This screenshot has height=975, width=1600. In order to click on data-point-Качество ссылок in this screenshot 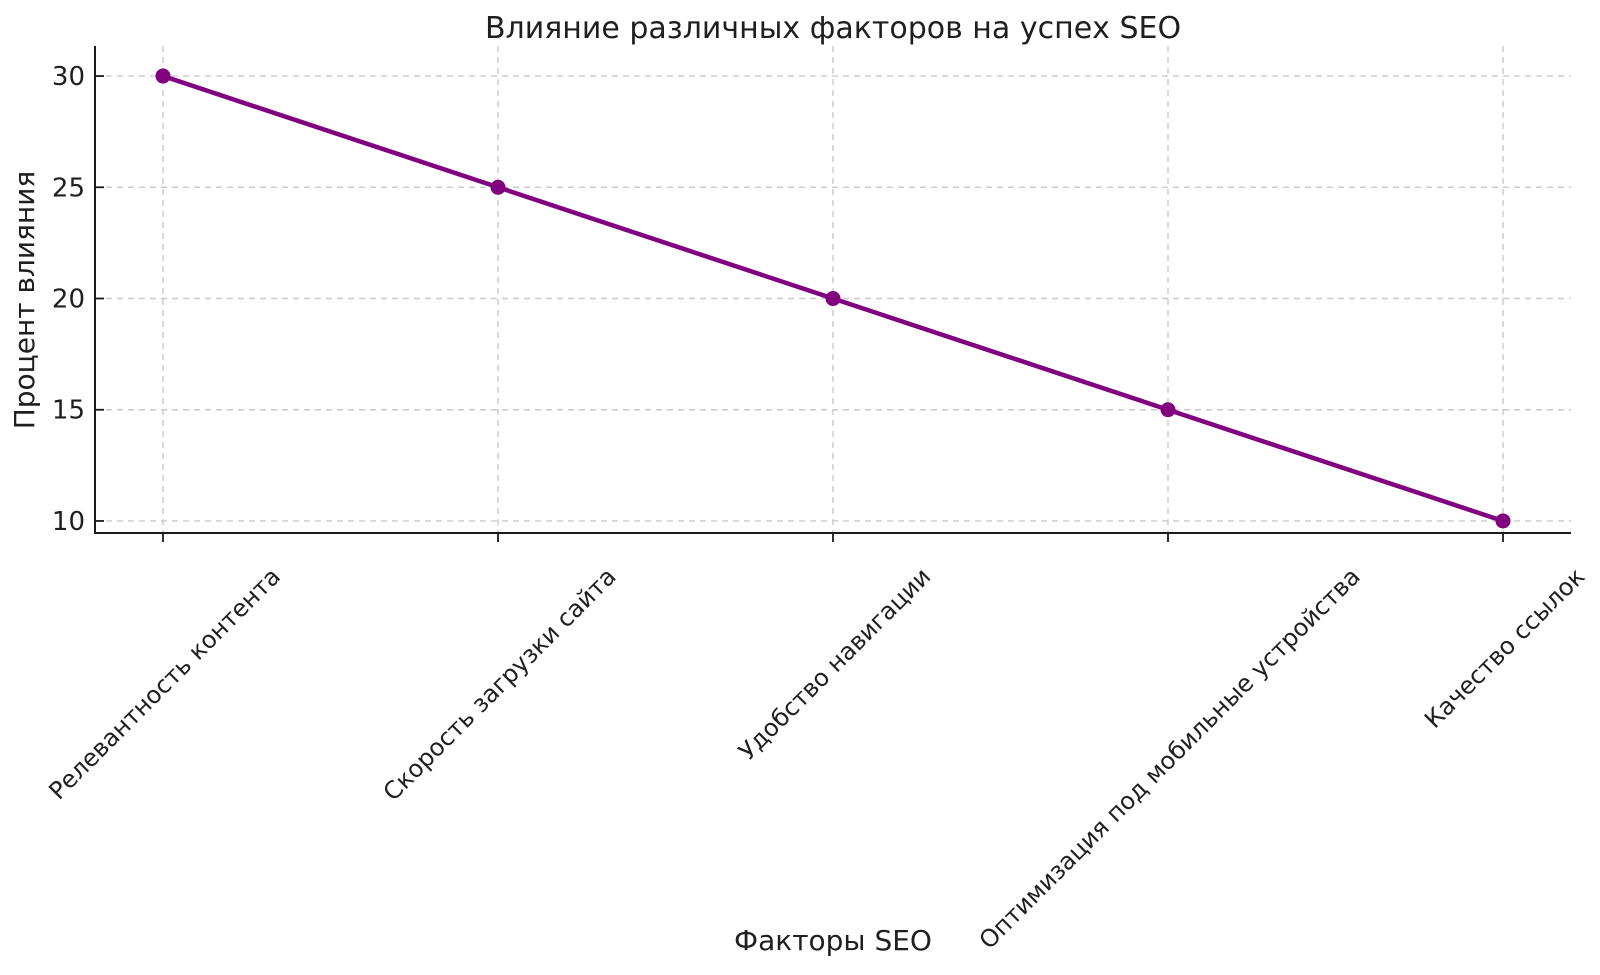, I will do `click(1503, 521)`.